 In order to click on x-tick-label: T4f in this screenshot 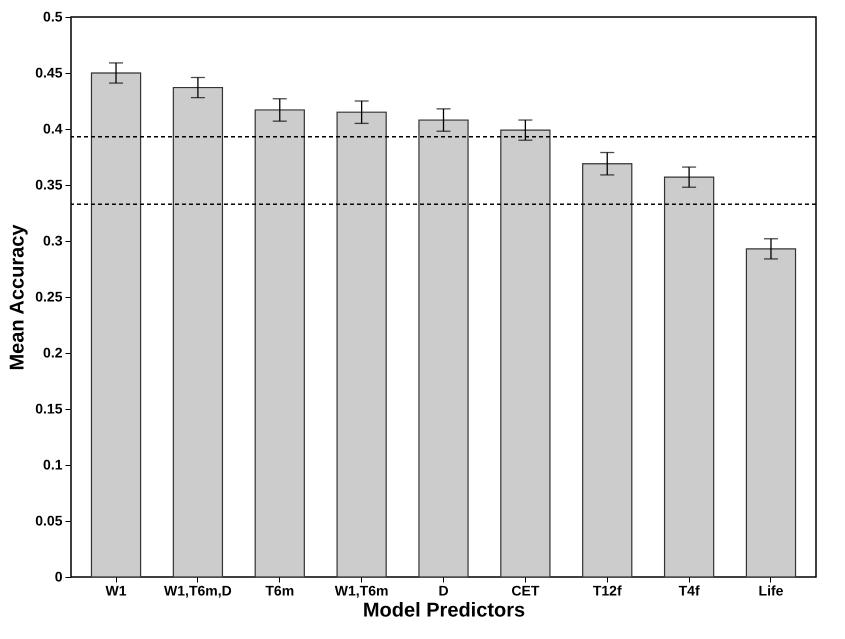, I will do `click(689, 590)`.